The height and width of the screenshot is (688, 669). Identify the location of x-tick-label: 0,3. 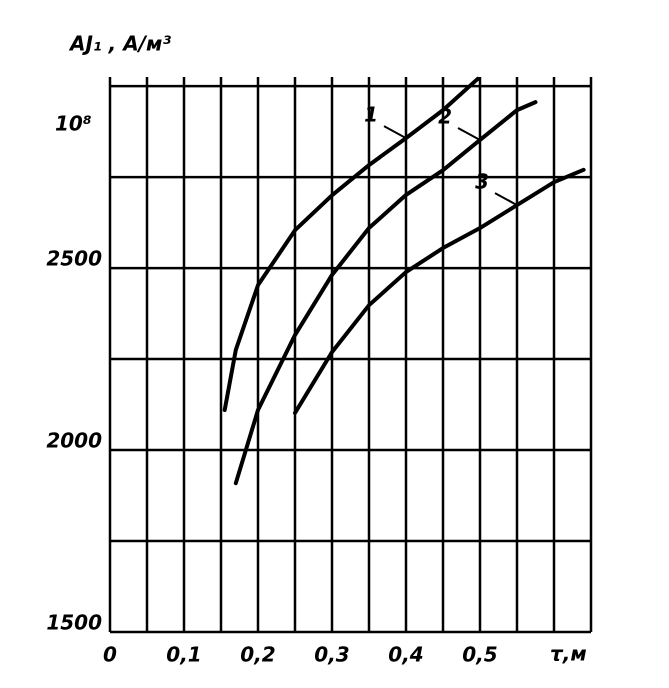
(331, 655).